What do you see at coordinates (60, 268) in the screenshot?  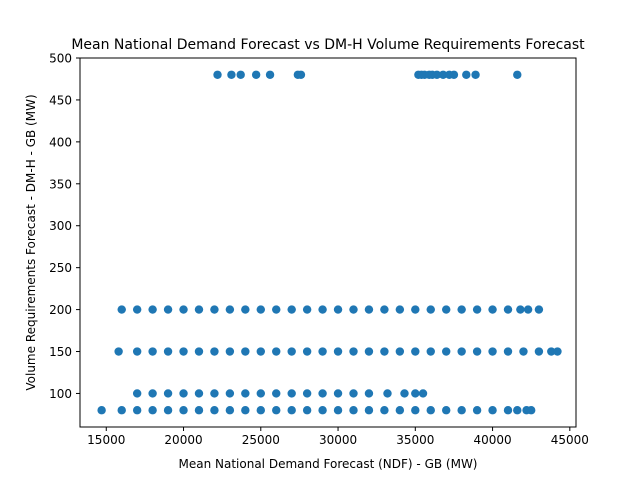 I see `y-tick-label: 250` at bounding box center [60, 268].